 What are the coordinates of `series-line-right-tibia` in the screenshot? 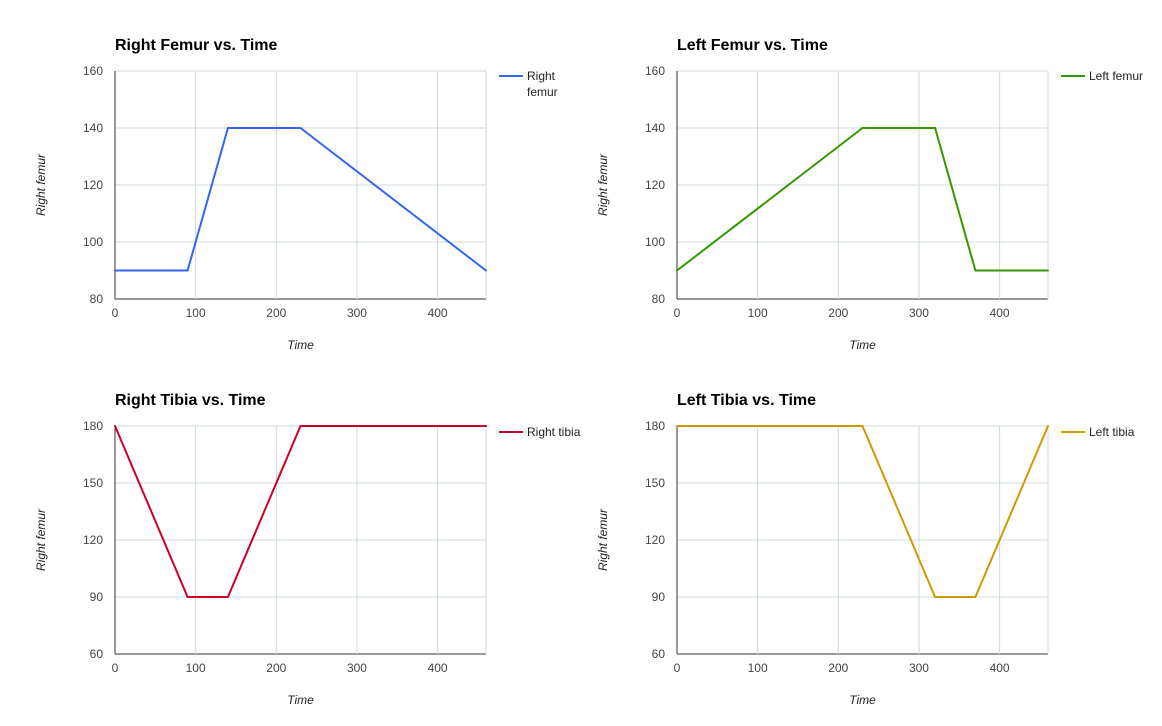 It's located at (300, 511).